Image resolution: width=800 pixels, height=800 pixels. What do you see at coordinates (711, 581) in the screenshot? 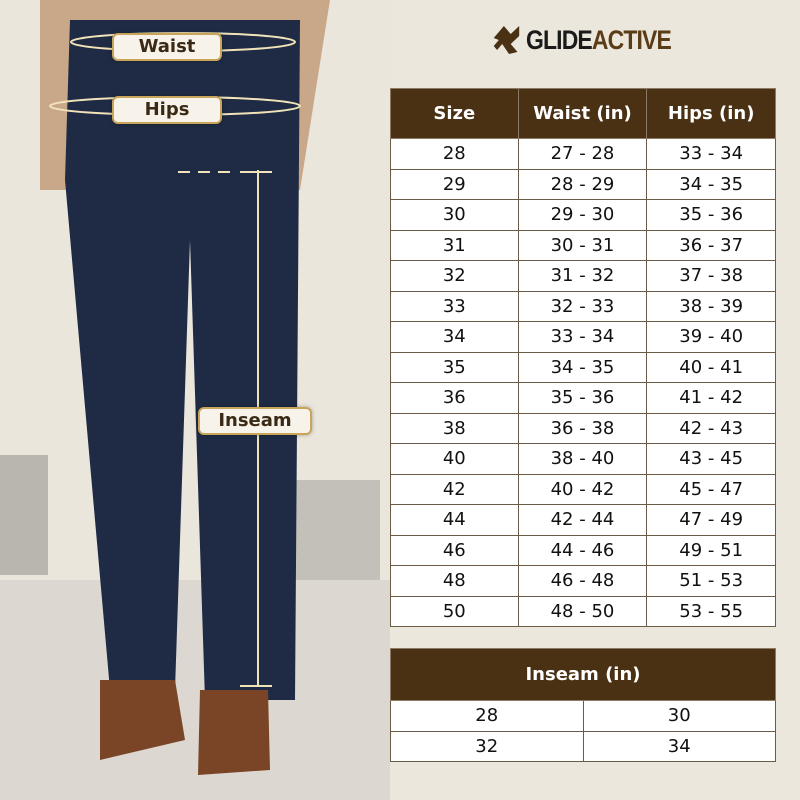
I see `table-cell: 51 - 53` at bounding box center [711, 581].